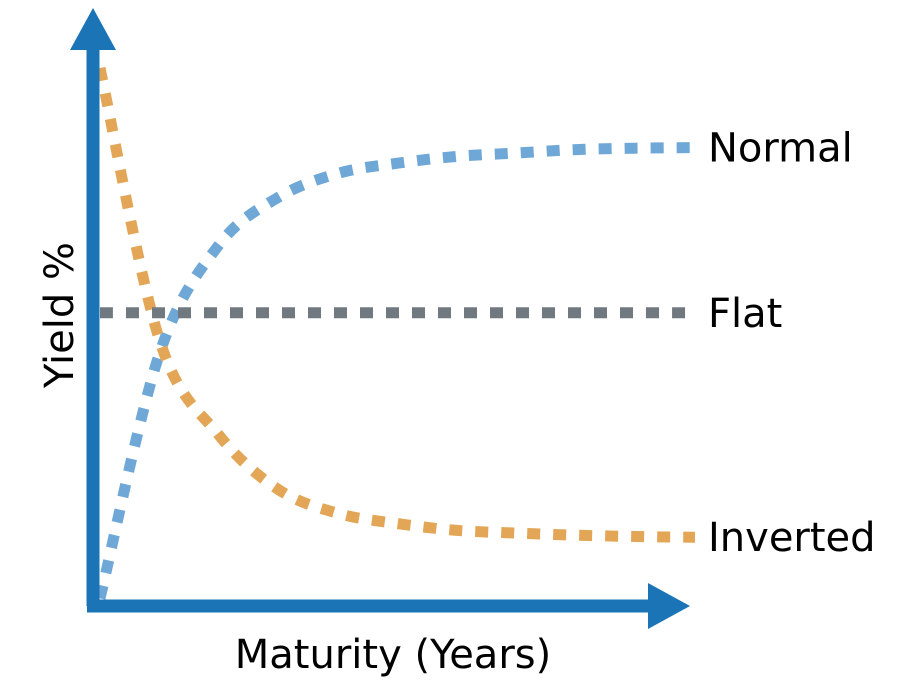  What do you see at coordinates (669, 606) in the screenshot?
I see `x-axis-arrow` at bounding box center [669, 606].